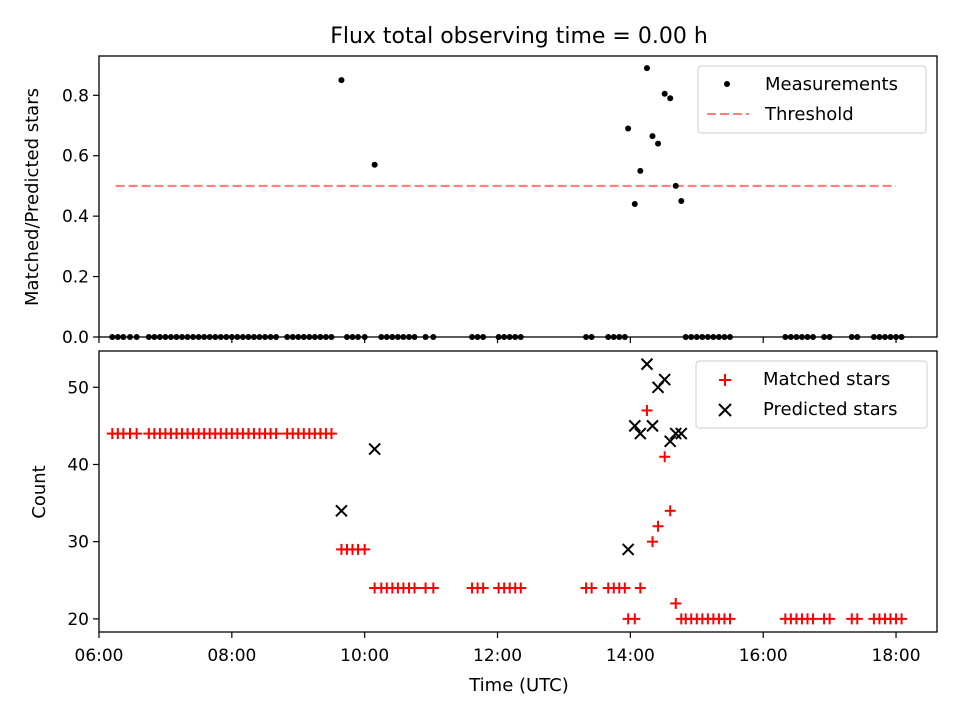 This screenshot has width=960, height=720. I want to click on y-tick-label: 50, so click(78, 388).